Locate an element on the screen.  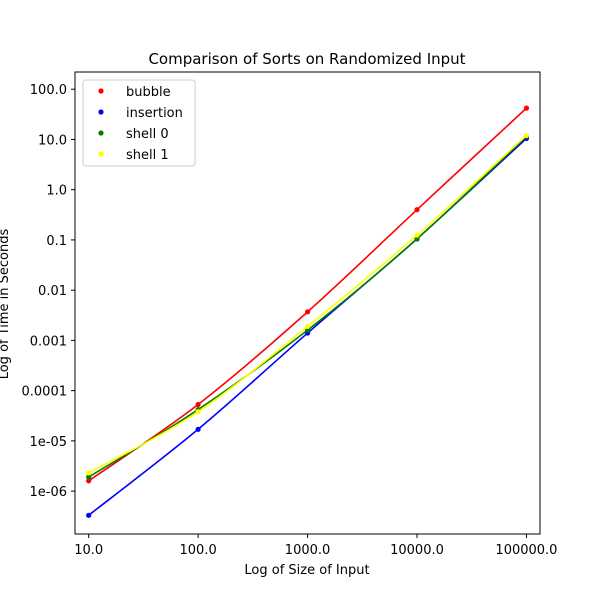
x-tick-label-0: 10.0 is located at coordinates (88, 550).